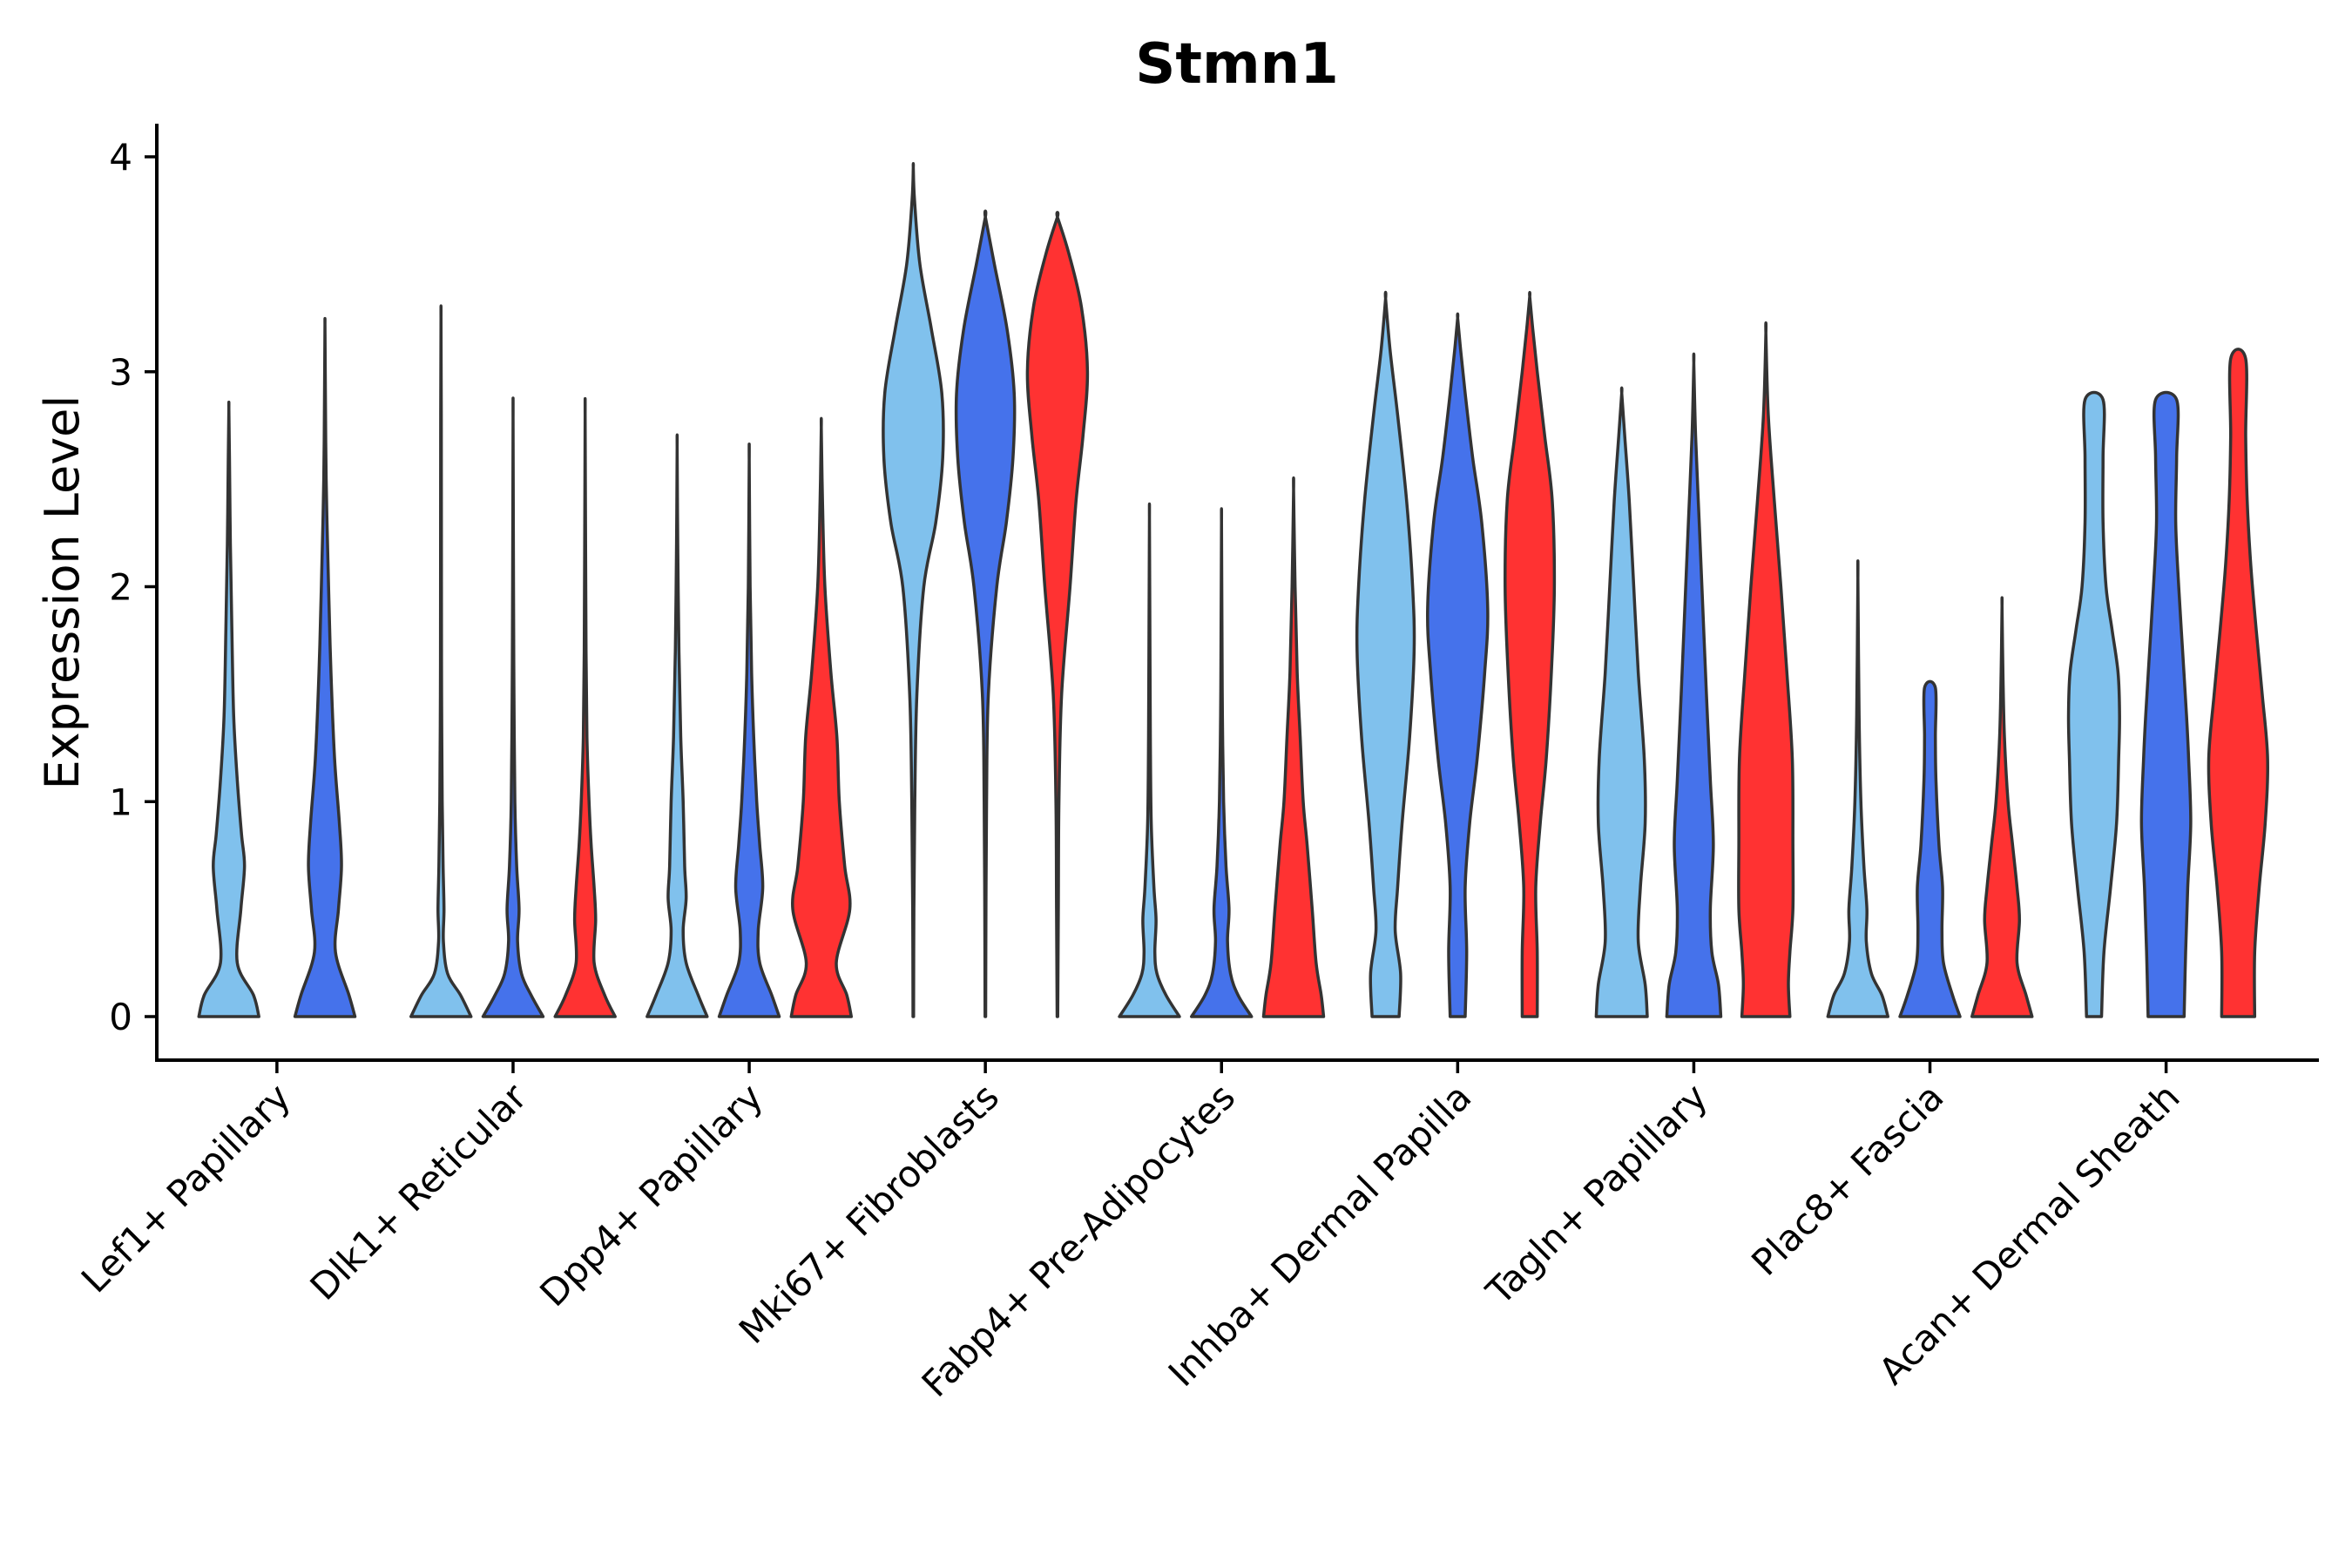 The height and width of the screenshot is (1568, 2352). I want to click on y-tick-label: 4, so click(120, 157).